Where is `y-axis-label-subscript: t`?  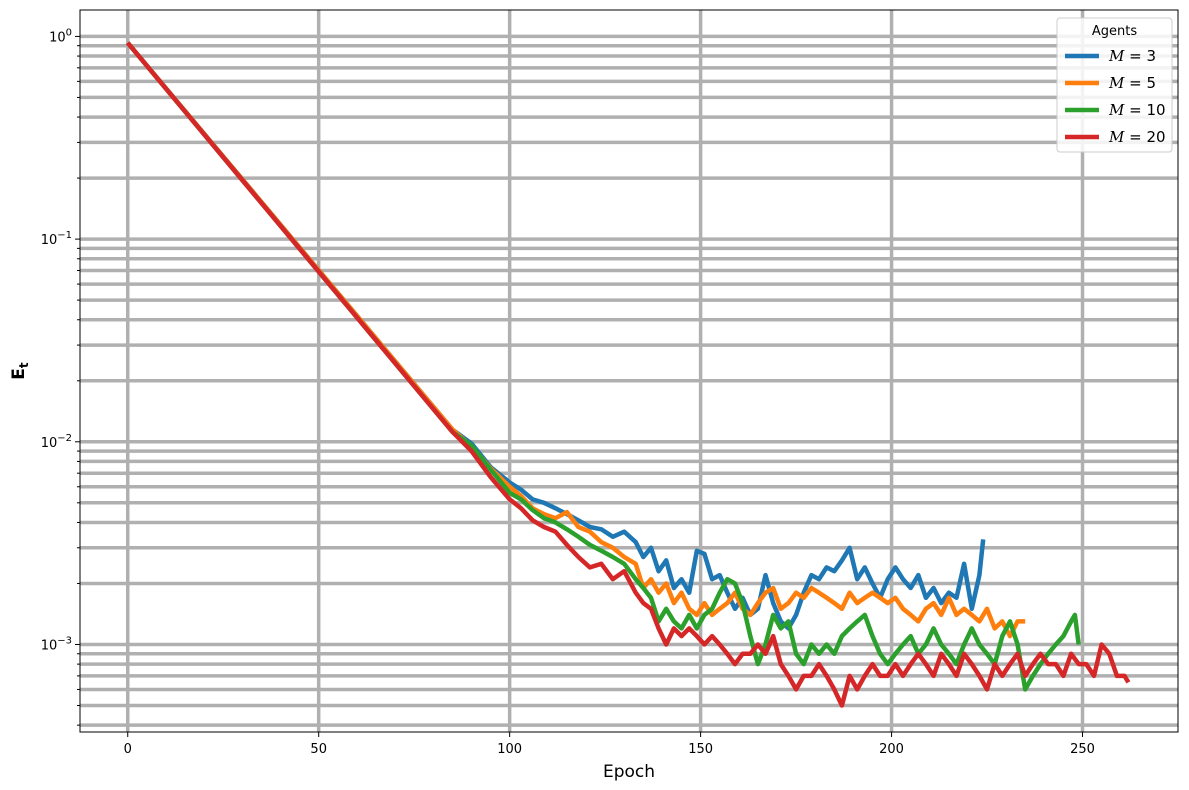 y-axis-label-subscript: t is located at coordinates (24, 365).